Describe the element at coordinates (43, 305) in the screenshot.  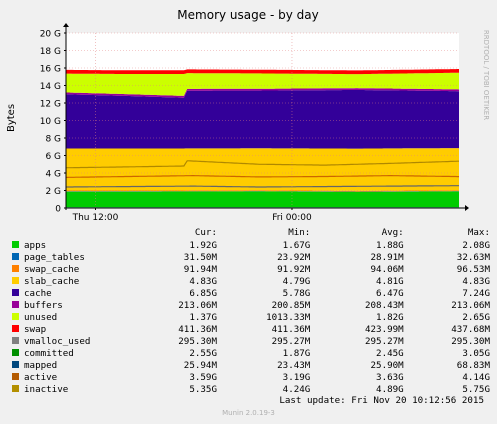
I see `legend-series-name: buffers` at that location.